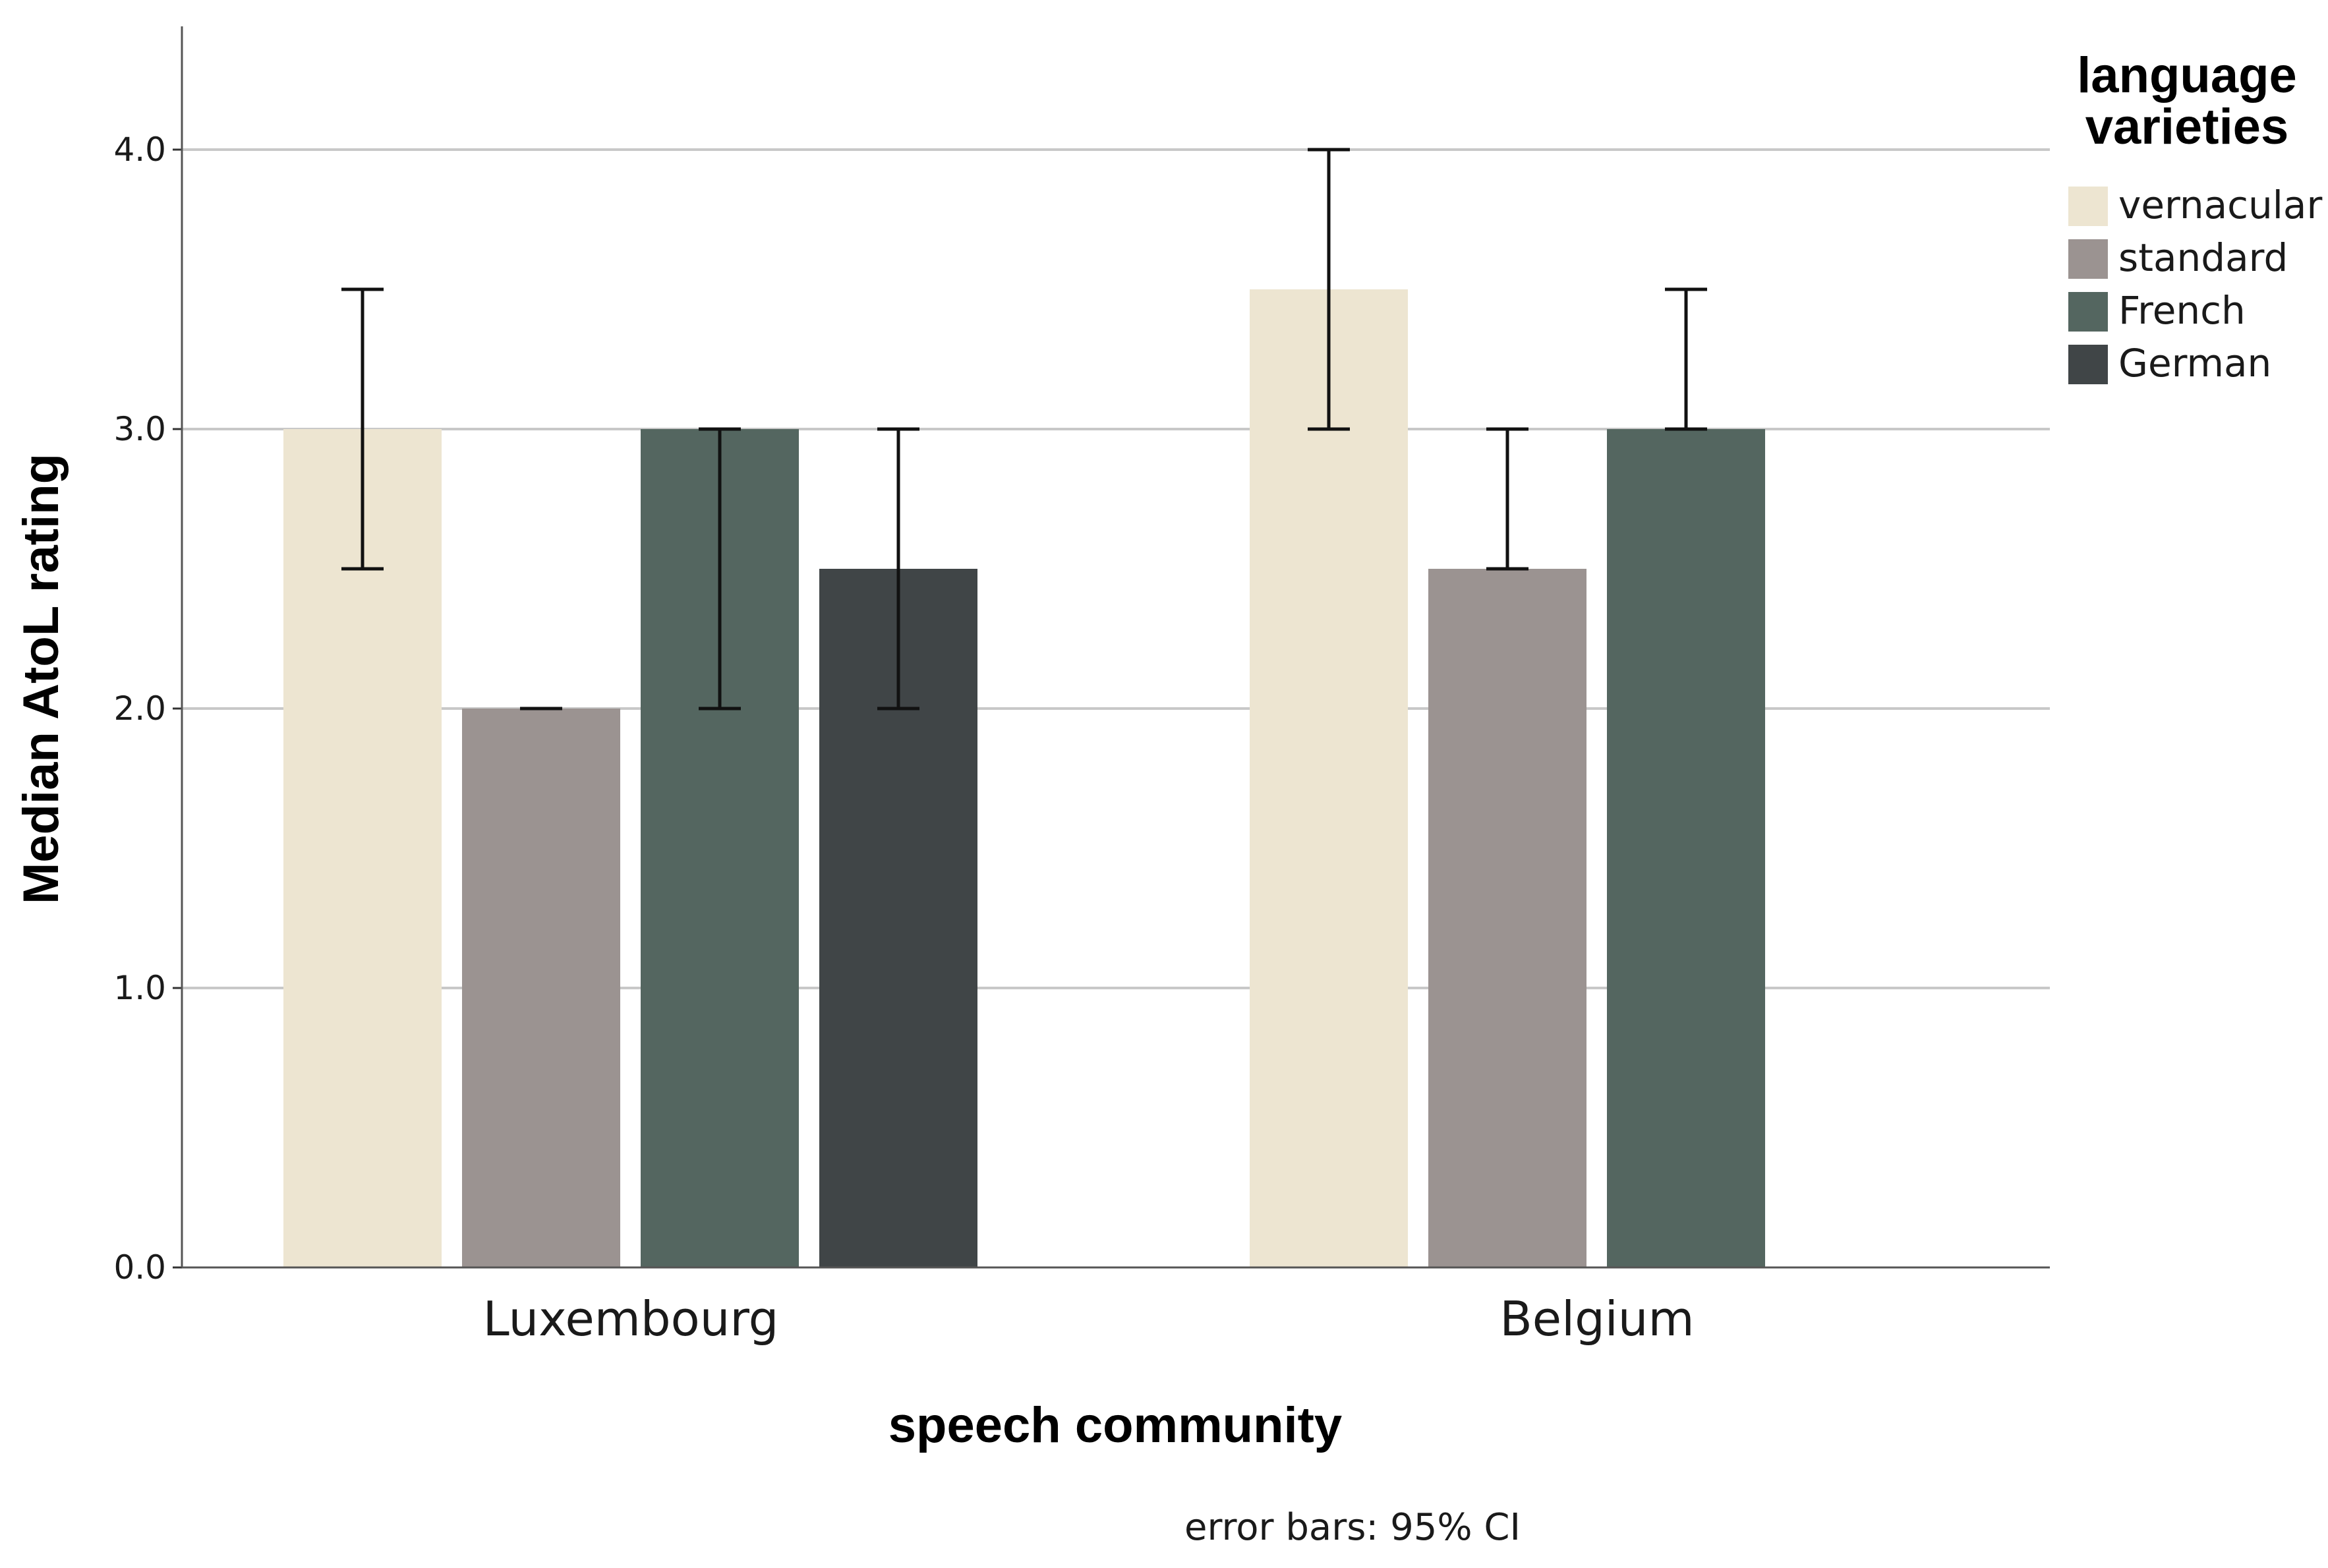 This screenshot has width=2328, height=1568. I want to click on legend-title-line2: varieties, so click(2186, 127).